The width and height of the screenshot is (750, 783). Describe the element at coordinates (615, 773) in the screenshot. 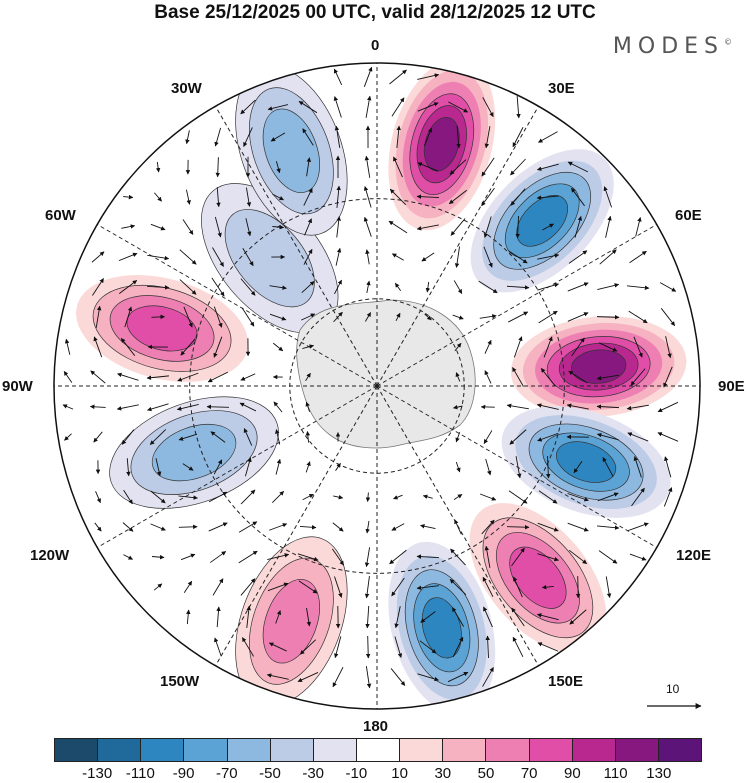

I see `colorbar-tick-12: 110` at that location.